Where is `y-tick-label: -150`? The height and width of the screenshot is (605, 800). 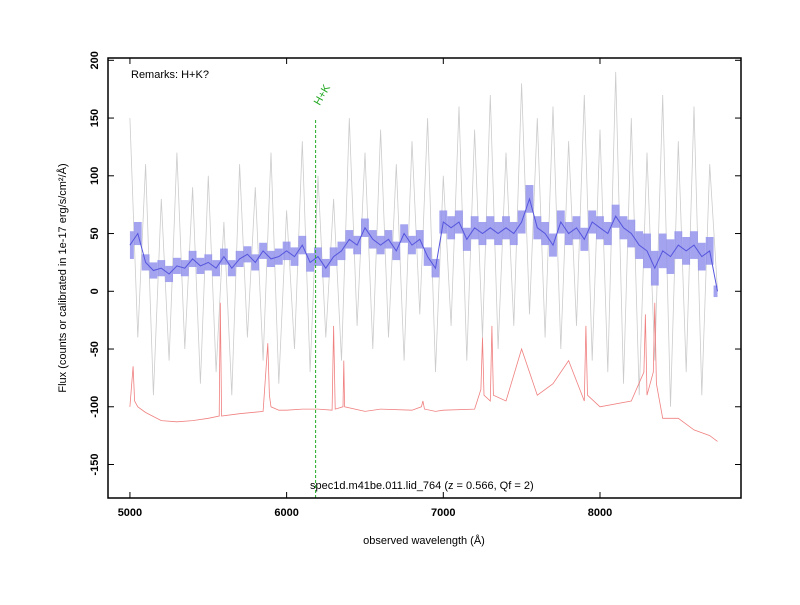
y-tick-label: -150 is located at coordinates (95, 464).